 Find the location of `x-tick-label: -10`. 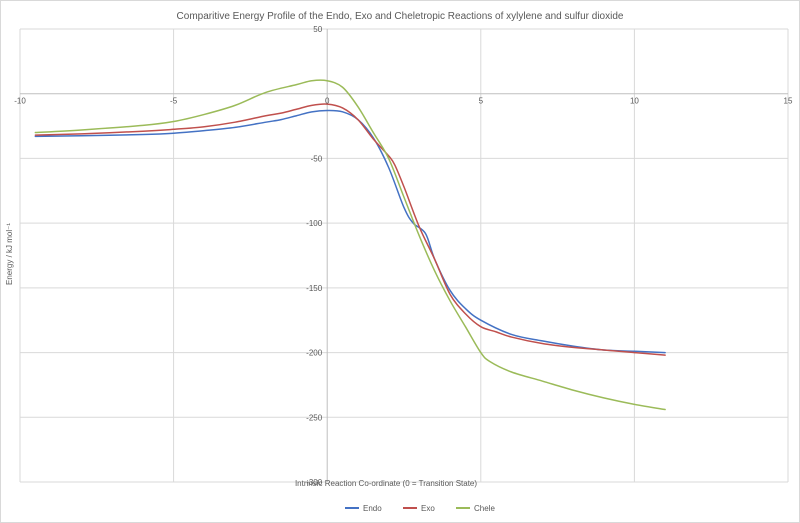

x-tick-label: -10 is located at coordinates (20, 101).